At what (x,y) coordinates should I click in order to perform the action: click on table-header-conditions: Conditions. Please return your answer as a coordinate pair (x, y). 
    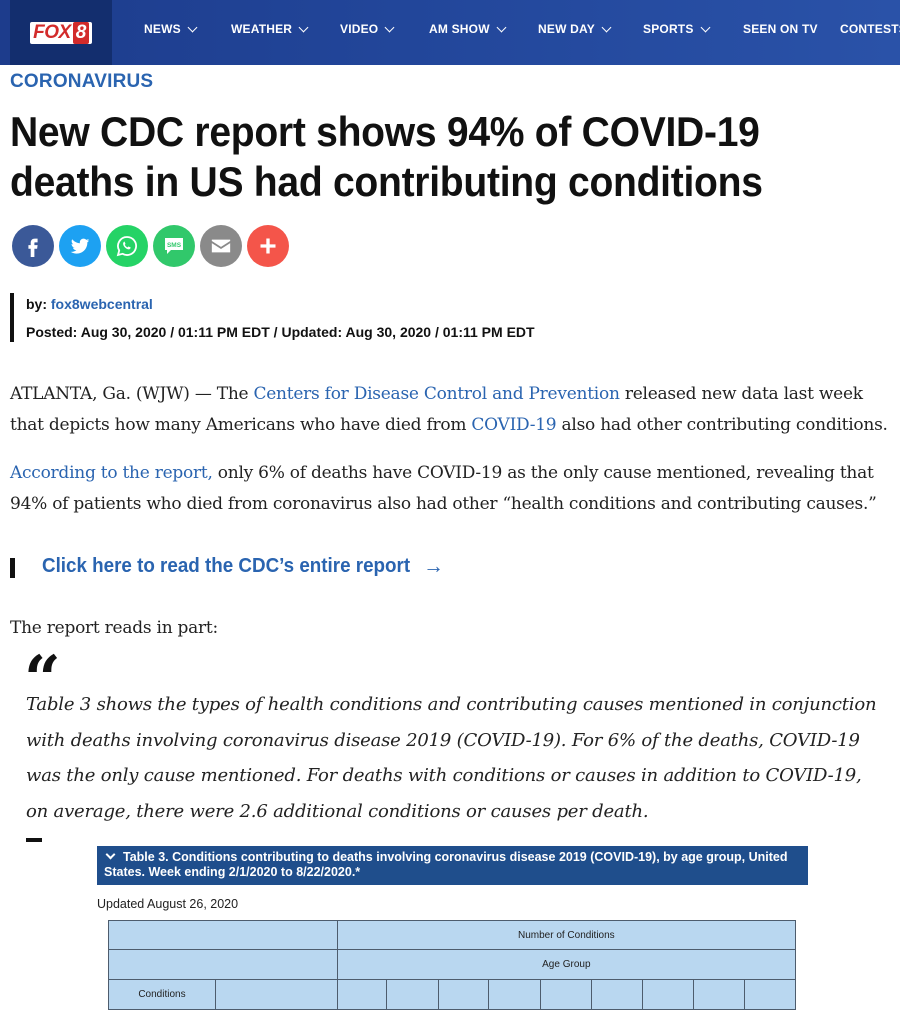
    Looking at the image, I should click on (162, 994).